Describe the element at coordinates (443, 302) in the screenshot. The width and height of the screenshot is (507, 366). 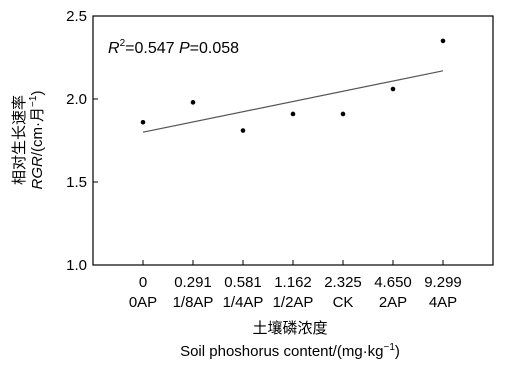
I see `x-tick-sublabel: 4AP` at that location.